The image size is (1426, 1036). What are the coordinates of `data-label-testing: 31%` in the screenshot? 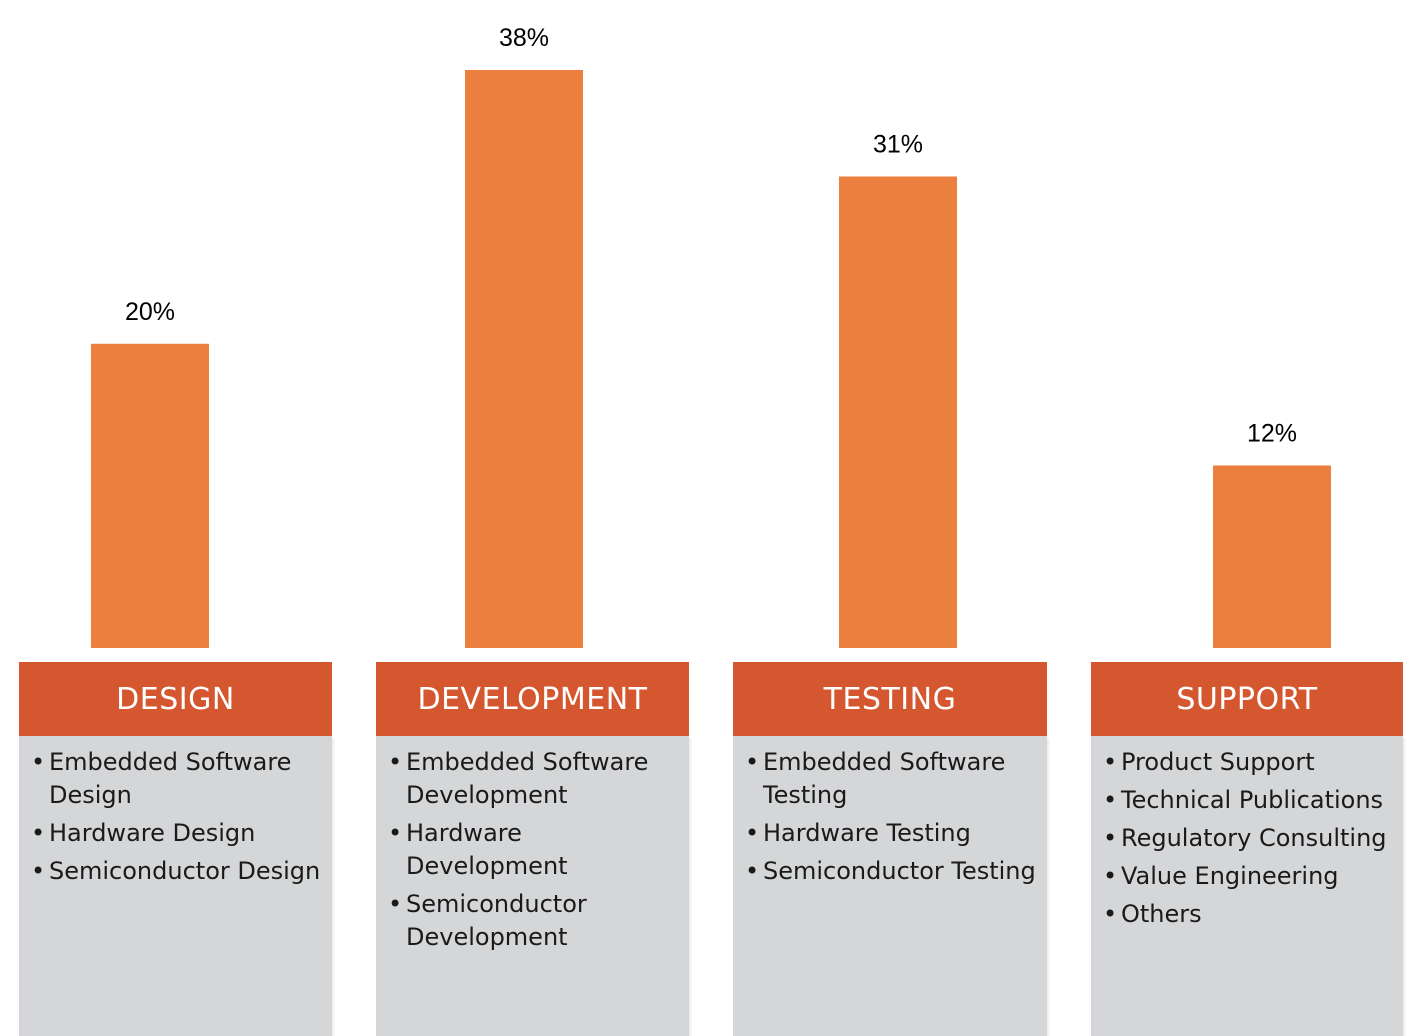 It's located at (898, 144).